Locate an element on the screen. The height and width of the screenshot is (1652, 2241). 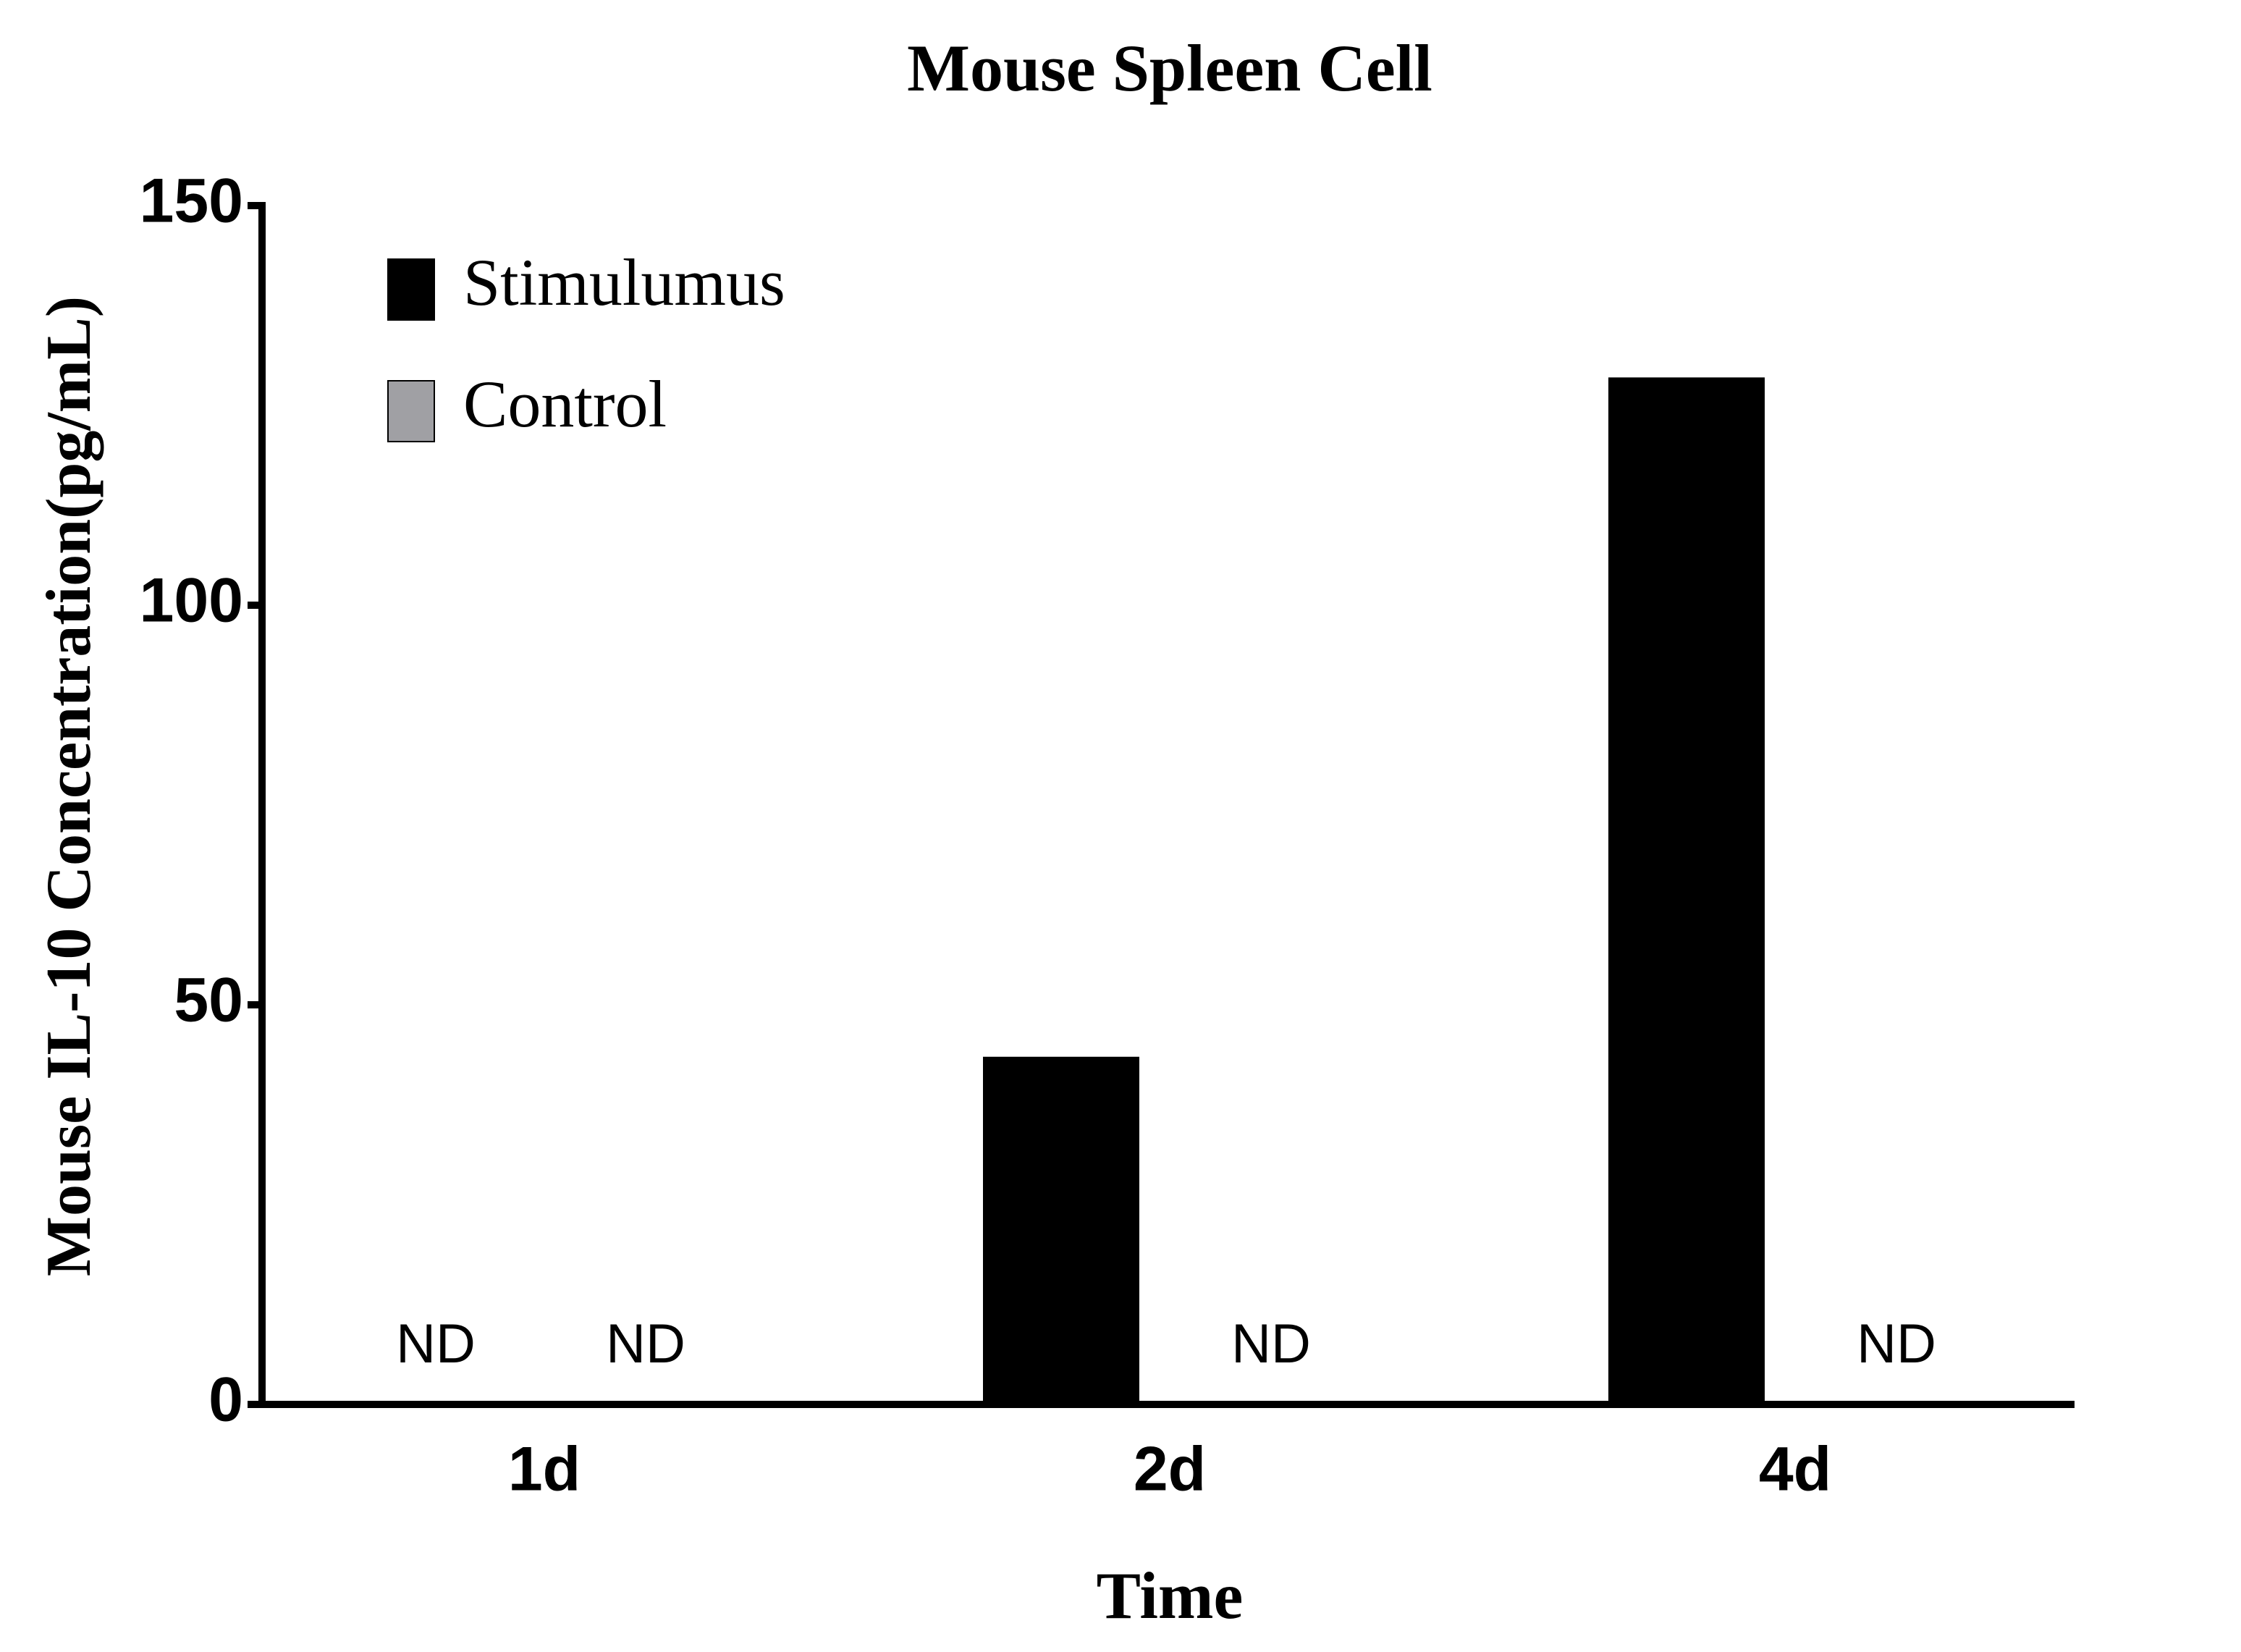
legend-label: Stimulumus is located at coordinates (624, 282).